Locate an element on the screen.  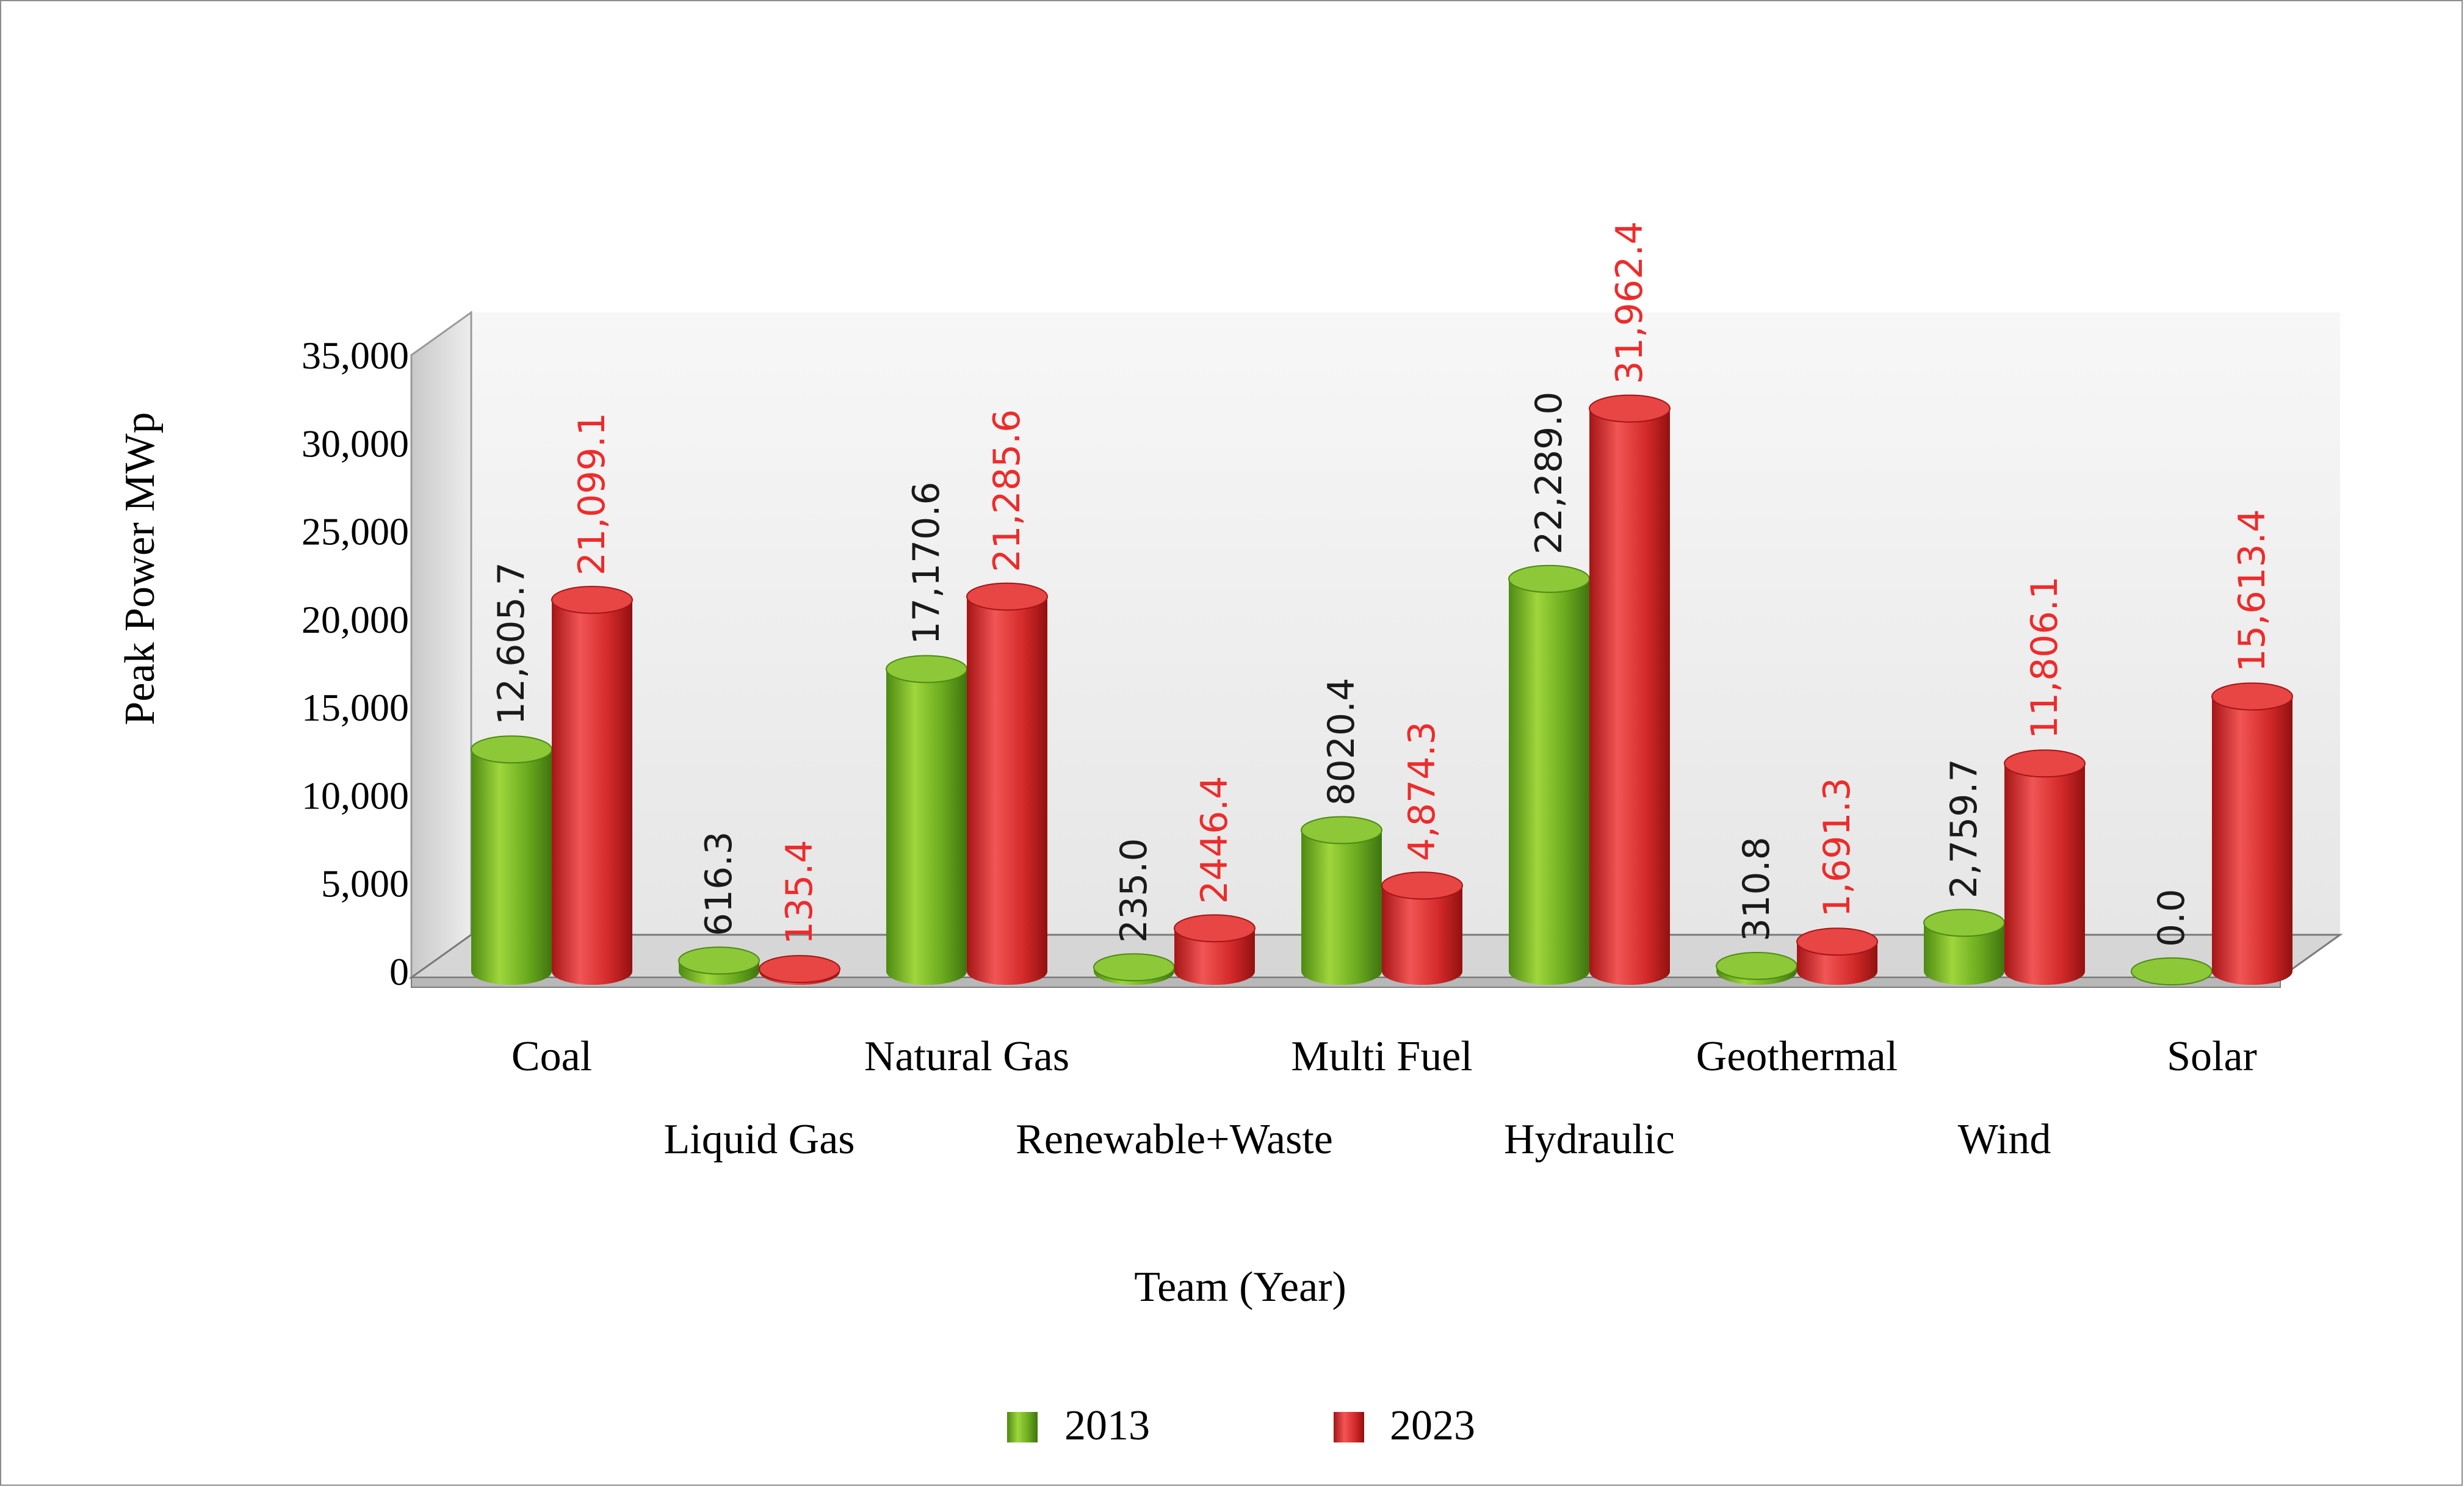
y-tick-label: 25,000 is located at coordinates (356, 531).